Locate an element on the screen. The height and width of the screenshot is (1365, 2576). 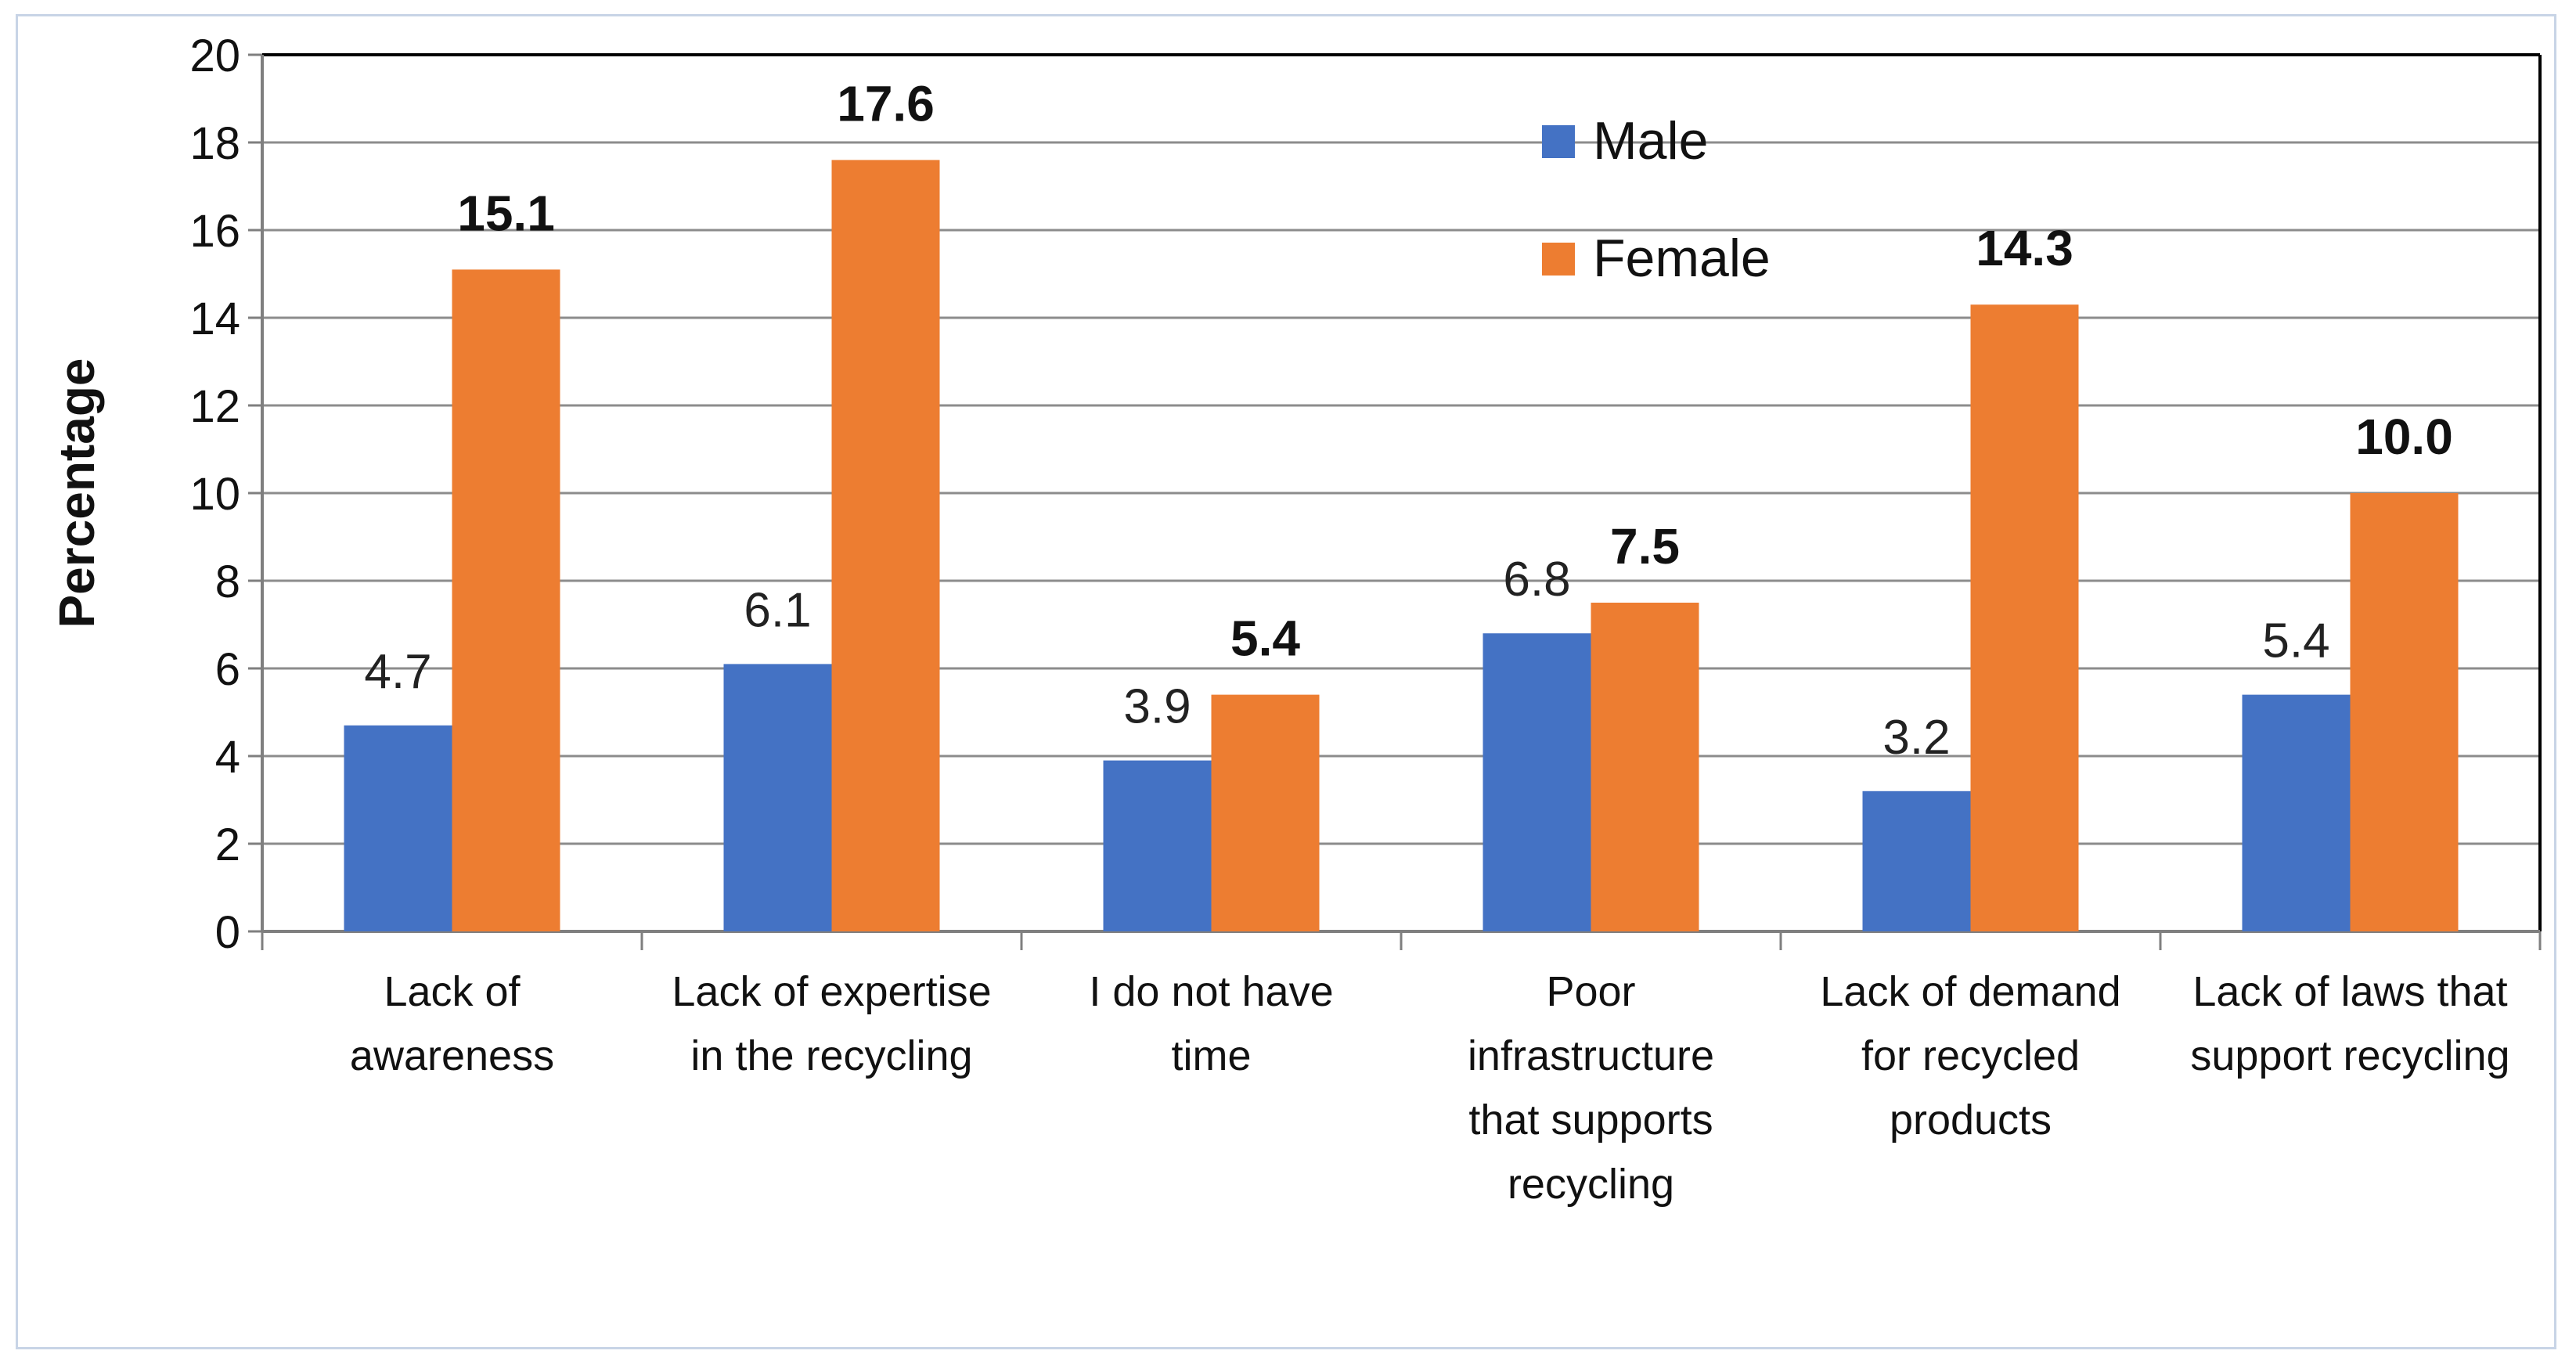
y-tick-label: 0 is located at coordinates (227, 932).